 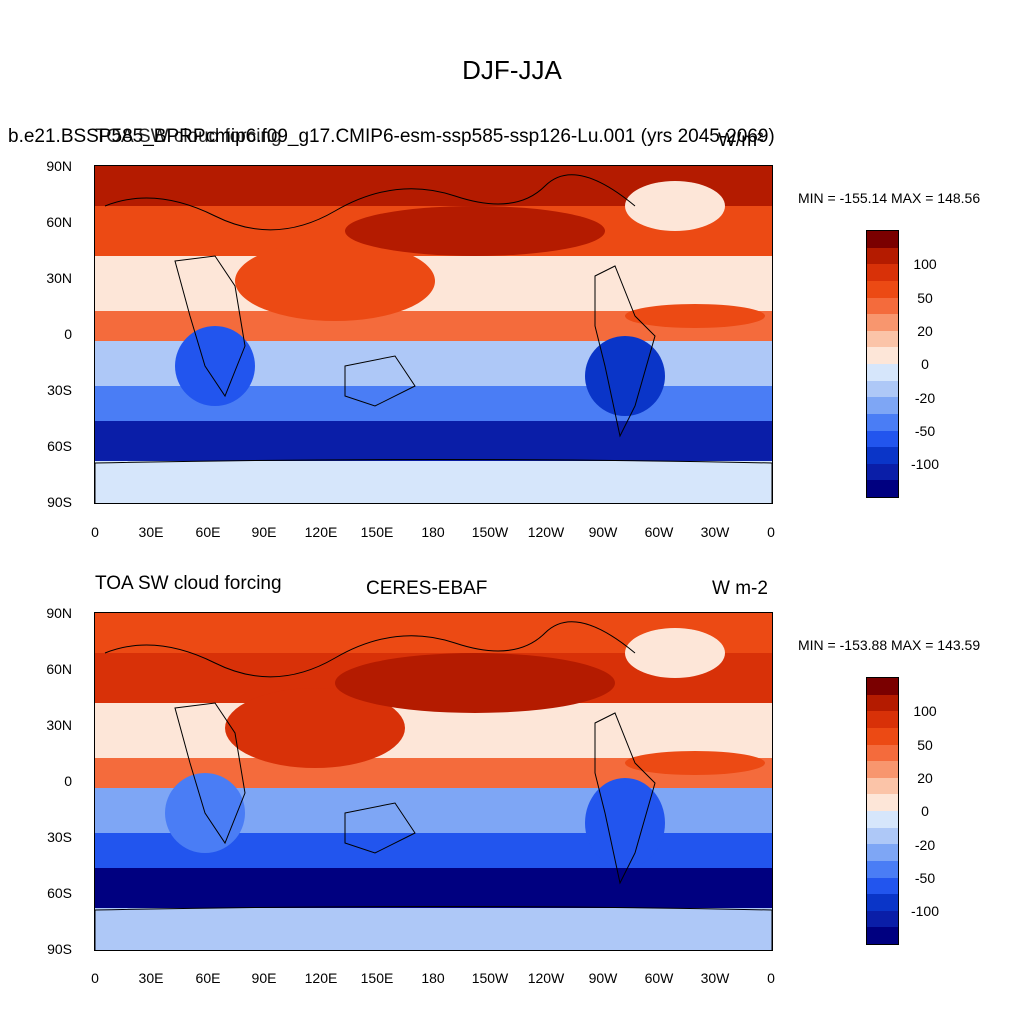 I want to click on panel1-colorbar-label: -100, so click(x=925, y=464).